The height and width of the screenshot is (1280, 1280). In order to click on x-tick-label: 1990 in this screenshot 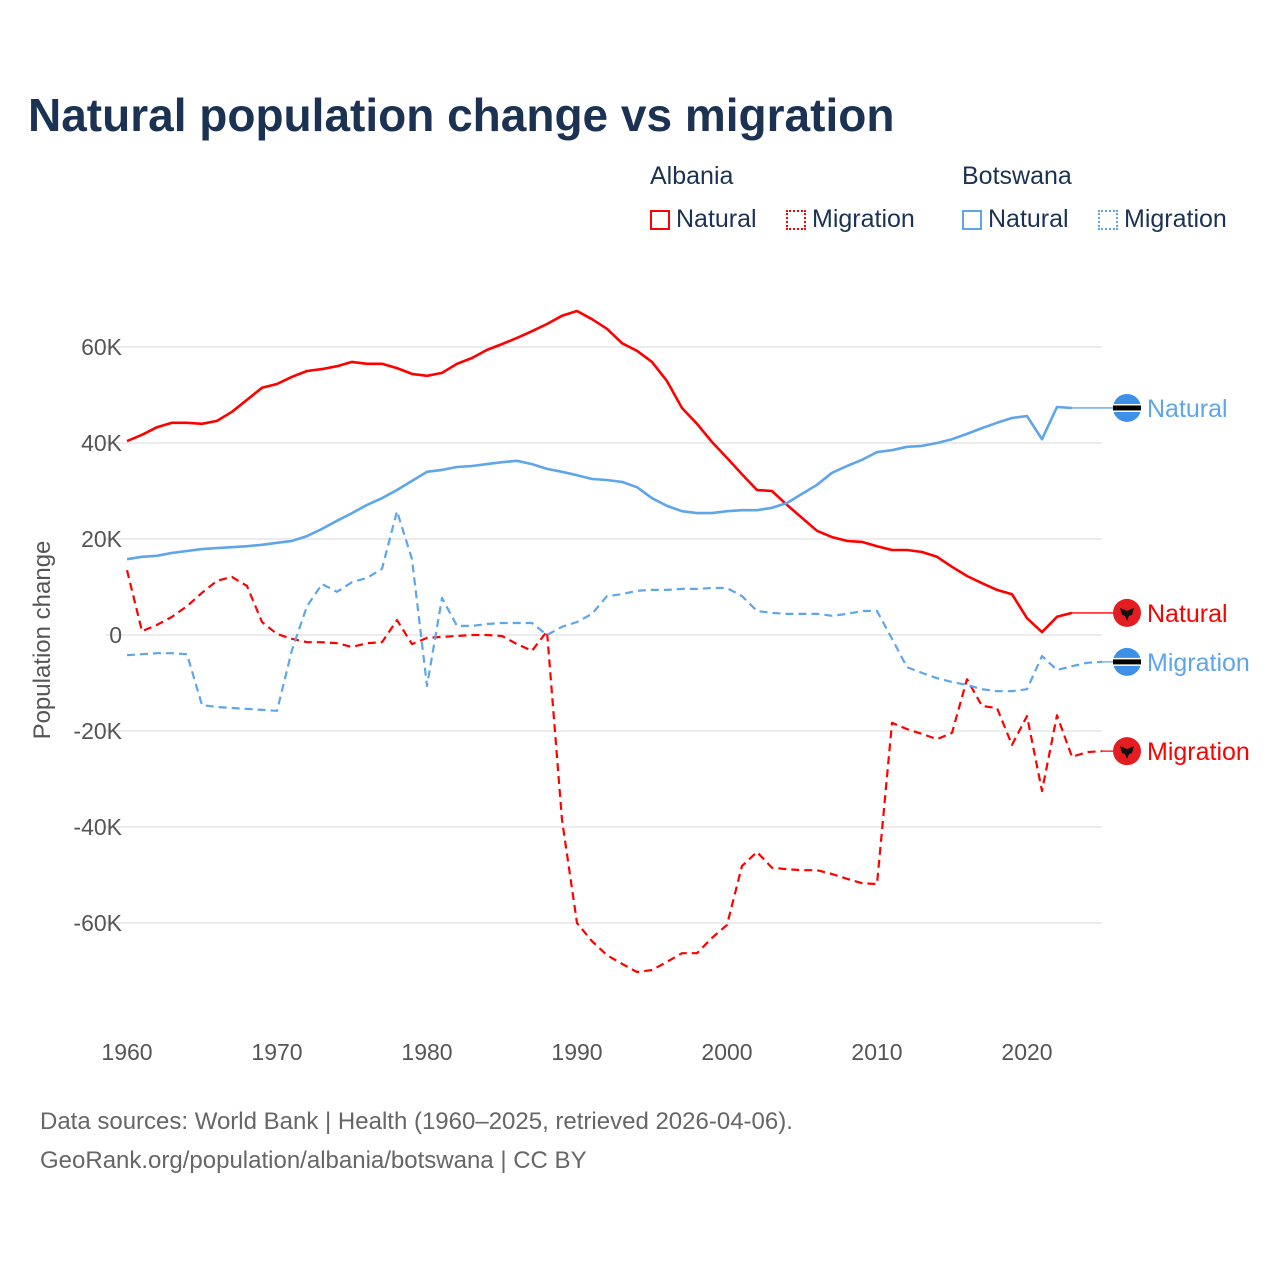, I will do `click(576, 1052)`.